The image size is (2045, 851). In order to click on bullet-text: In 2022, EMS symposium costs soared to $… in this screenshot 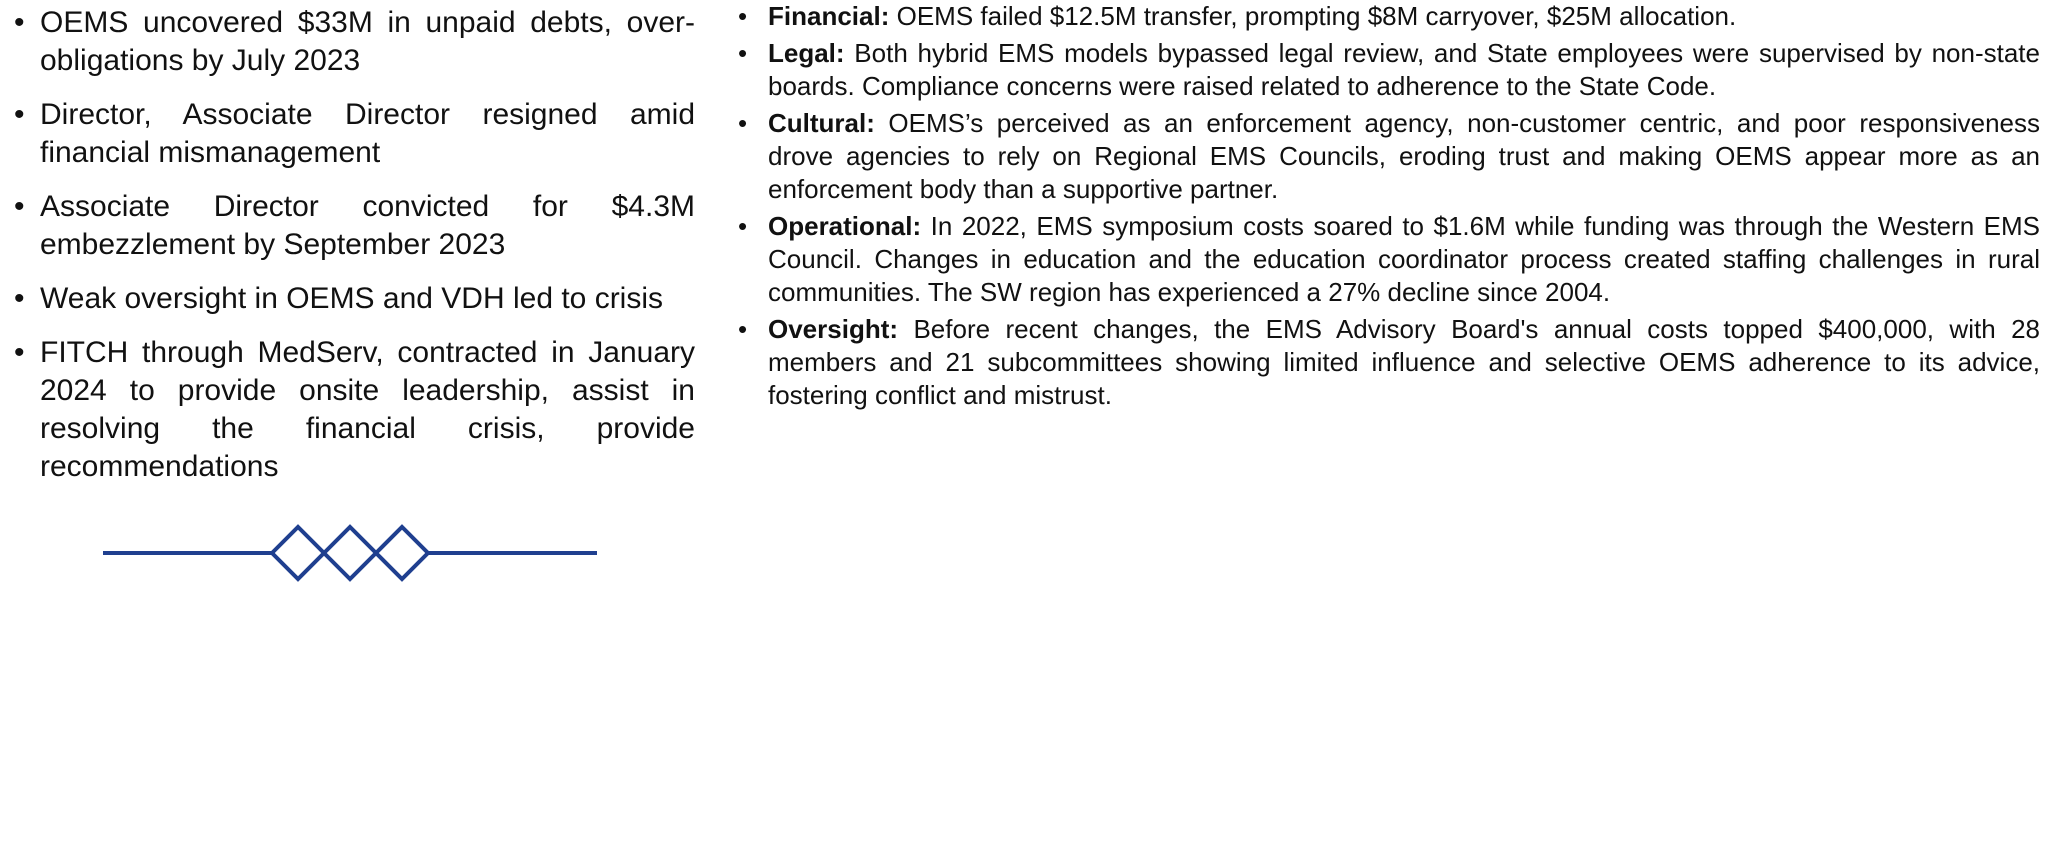, I will do `click(1404, 259)`.